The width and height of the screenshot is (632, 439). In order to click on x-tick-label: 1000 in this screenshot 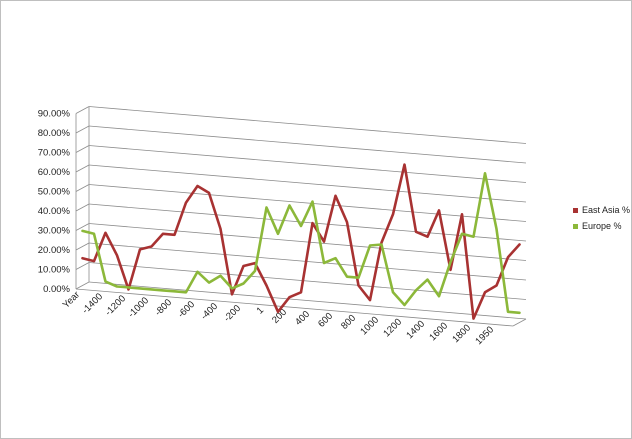, I will do `click(369, 326)`.